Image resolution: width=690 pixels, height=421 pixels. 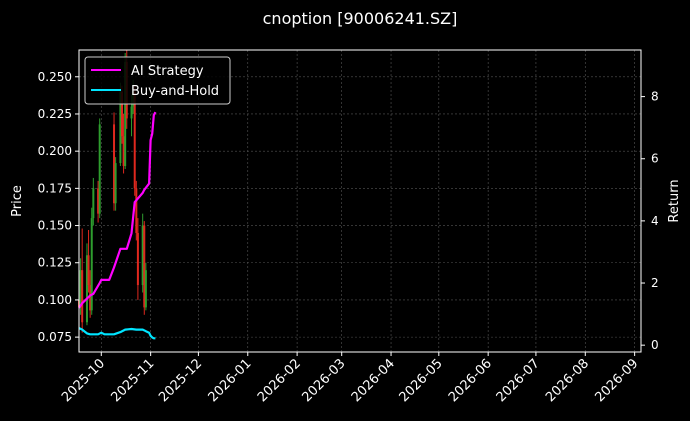 I want to click on y-tick-label: 0.150, so click(x=55, y=226).